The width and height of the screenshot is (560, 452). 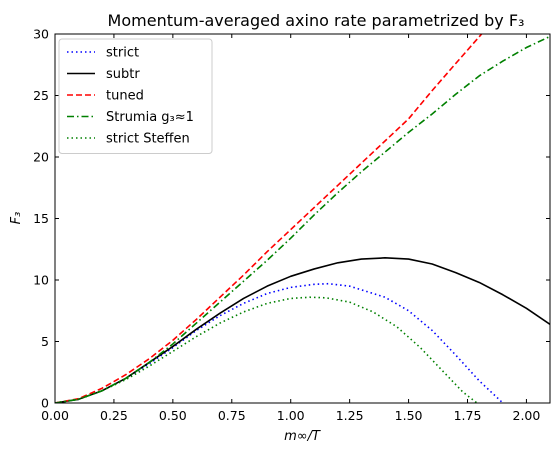 I want to click on x-tick-label: 1.25, so click(x=350, y=415).